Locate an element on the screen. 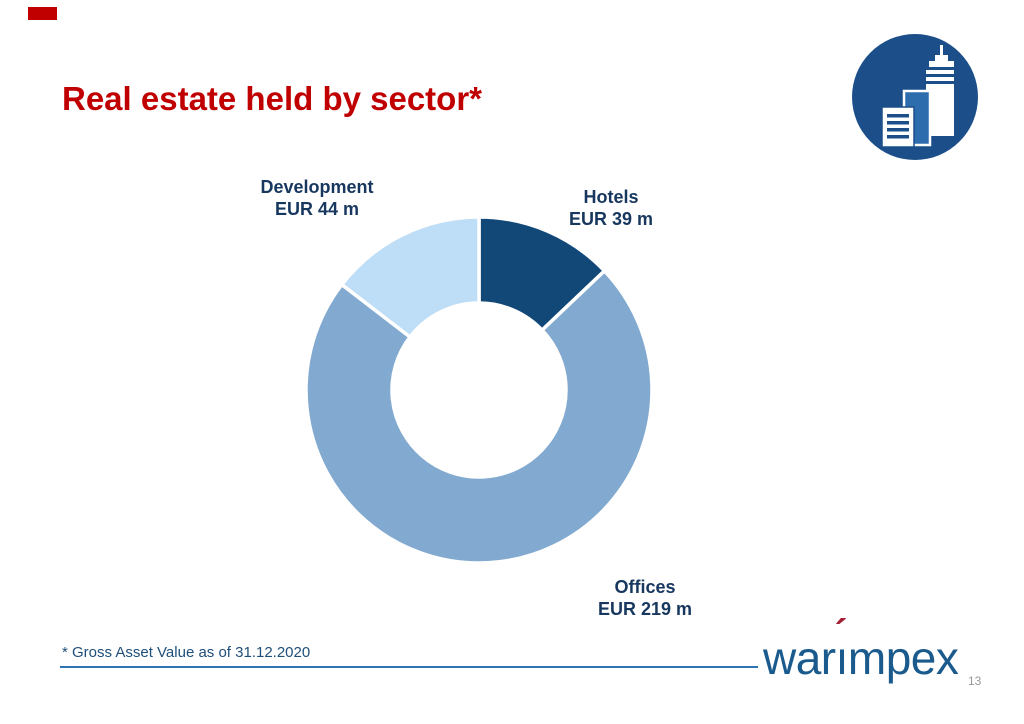 This screenshot has width=1024, height=724. label-development-value: EUR 44 m is located at coordinates (317, 209).